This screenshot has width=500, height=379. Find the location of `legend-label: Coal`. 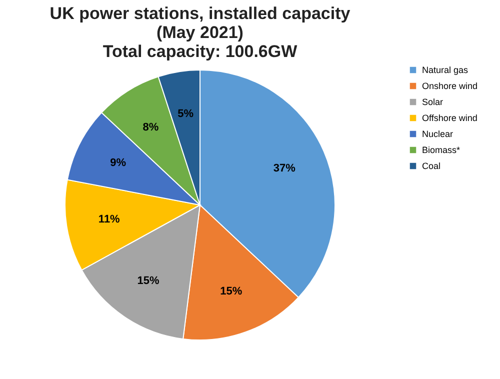

legend-label: Coal is located at coordinates (431, 166).